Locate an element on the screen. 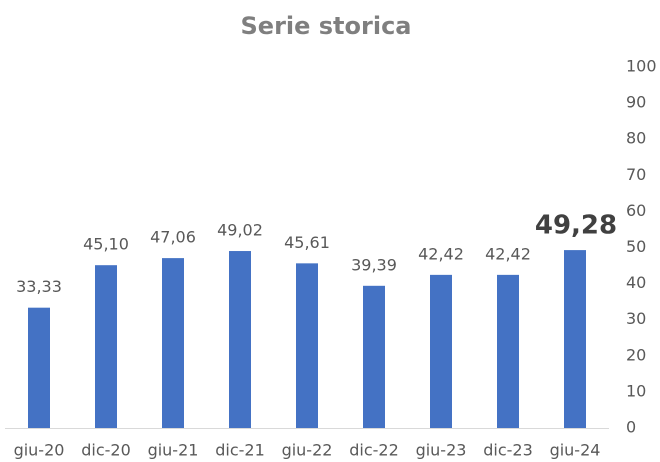  y-tick-label: 30 is located at coordinates (636, 318).